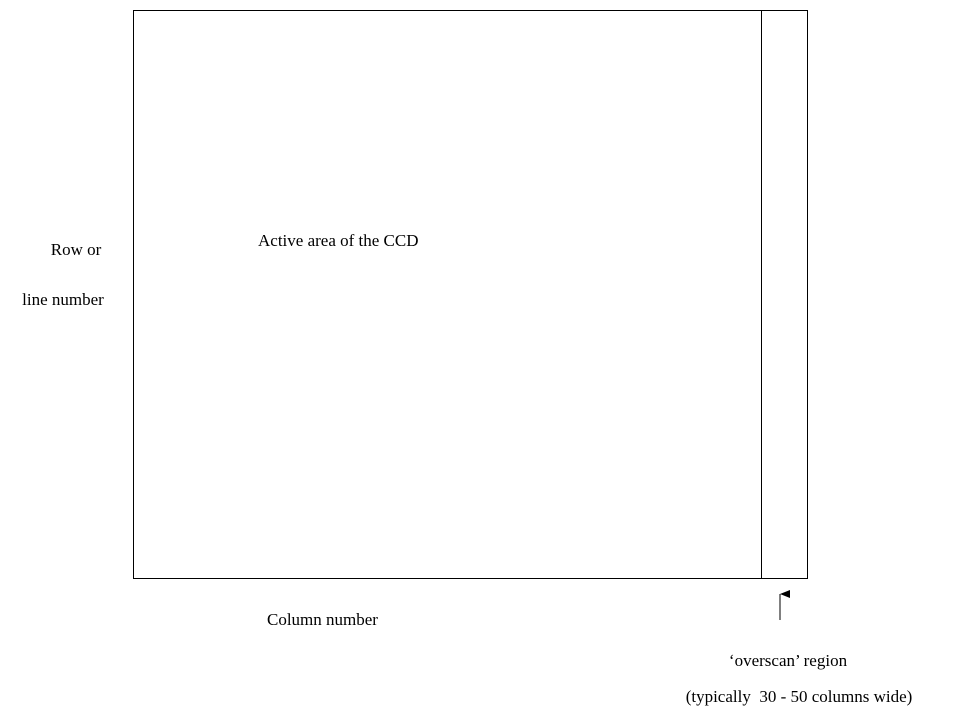 The height and width of the screenshot is (708, 953). What do you see at coordinates (788, 660) in the screenshot?
I see `overscan-label: ‘overscan’ region` at bounding box center [788, 660].